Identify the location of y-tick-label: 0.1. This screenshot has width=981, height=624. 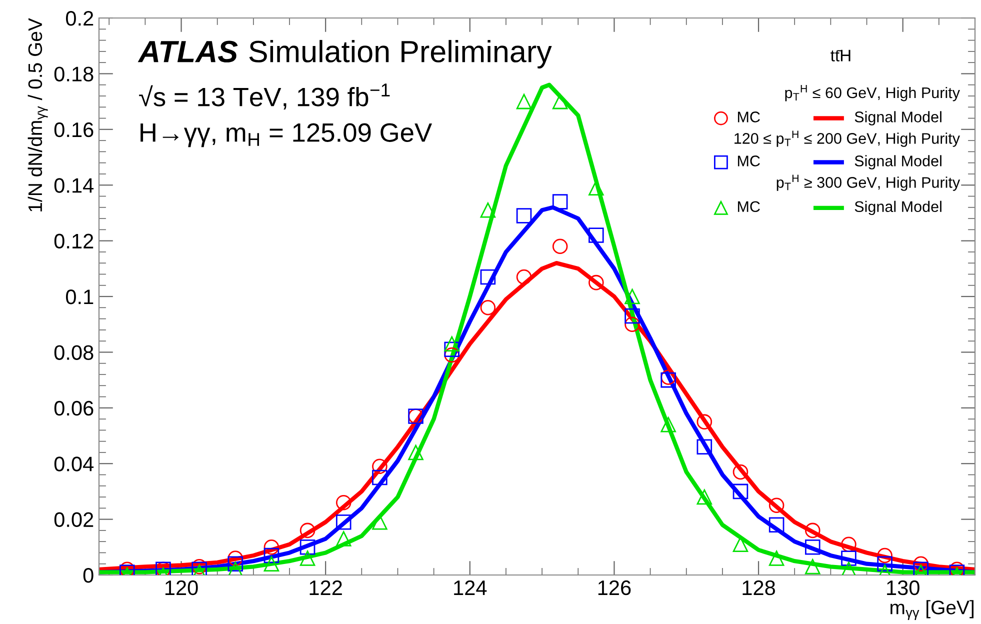
(80, 297).